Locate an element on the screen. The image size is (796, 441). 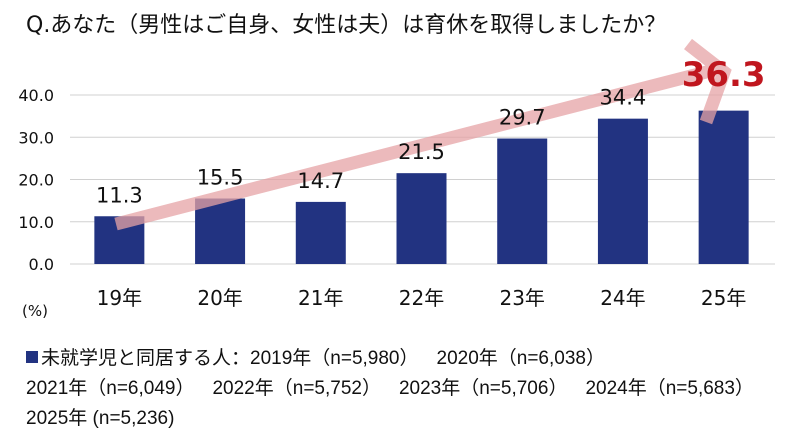
trend-arrow-head is located at coordinates (708, 81).